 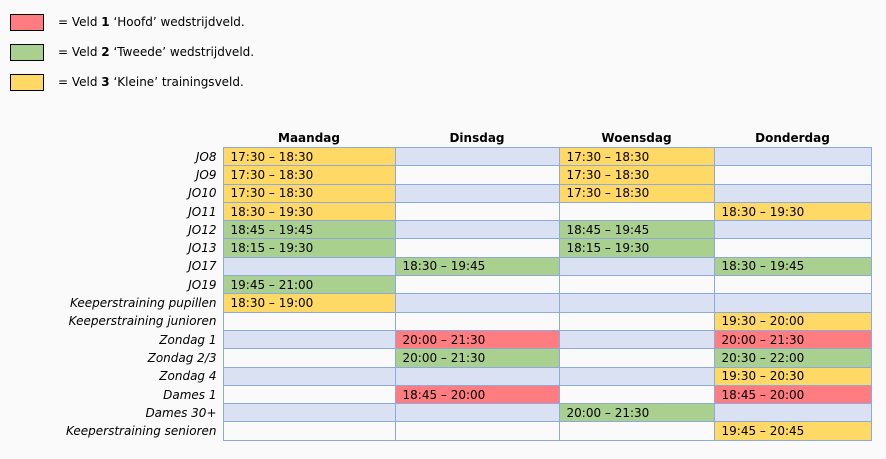 I want to click on legend-label: = Veld 1 ‘Hoofd’ wedstrijdveld., so click(x=151, y=22).